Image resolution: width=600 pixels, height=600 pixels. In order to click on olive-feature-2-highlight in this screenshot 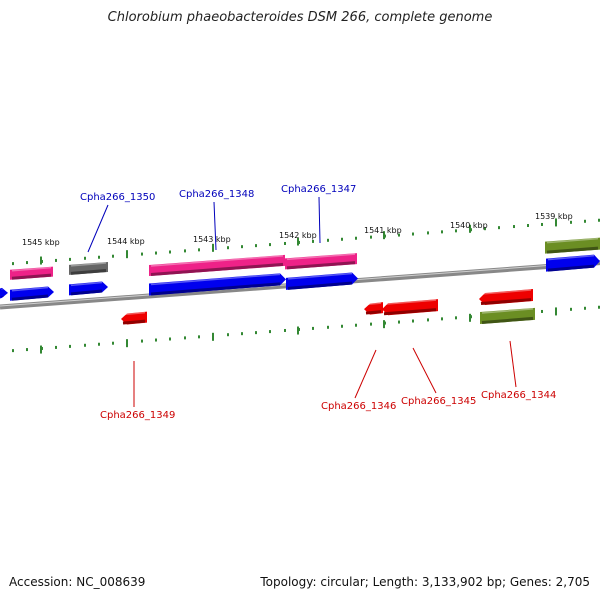, I will do `click(507, 311)`.